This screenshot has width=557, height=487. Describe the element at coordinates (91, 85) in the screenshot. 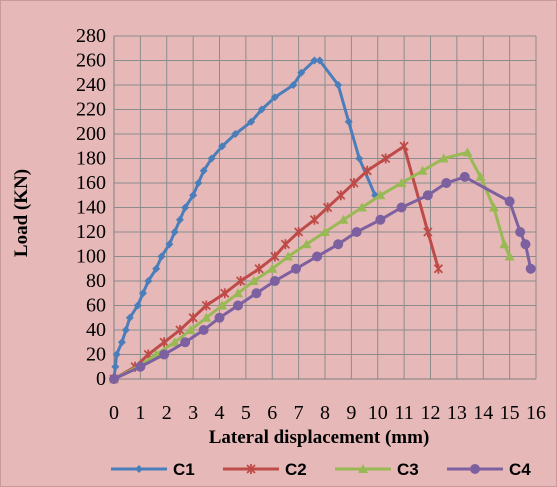

I see `y-tick-label: 240` at that location.